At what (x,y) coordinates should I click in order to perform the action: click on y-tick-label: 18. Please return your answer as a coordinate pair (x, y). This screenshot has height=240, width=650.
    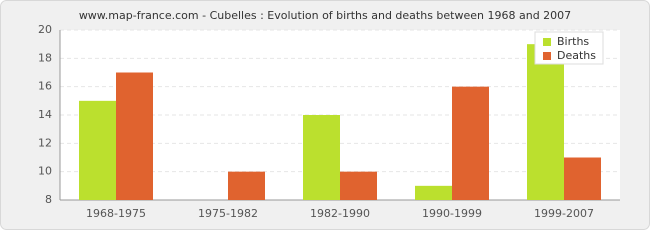
    Looking at the image, I should click on (45, 57).